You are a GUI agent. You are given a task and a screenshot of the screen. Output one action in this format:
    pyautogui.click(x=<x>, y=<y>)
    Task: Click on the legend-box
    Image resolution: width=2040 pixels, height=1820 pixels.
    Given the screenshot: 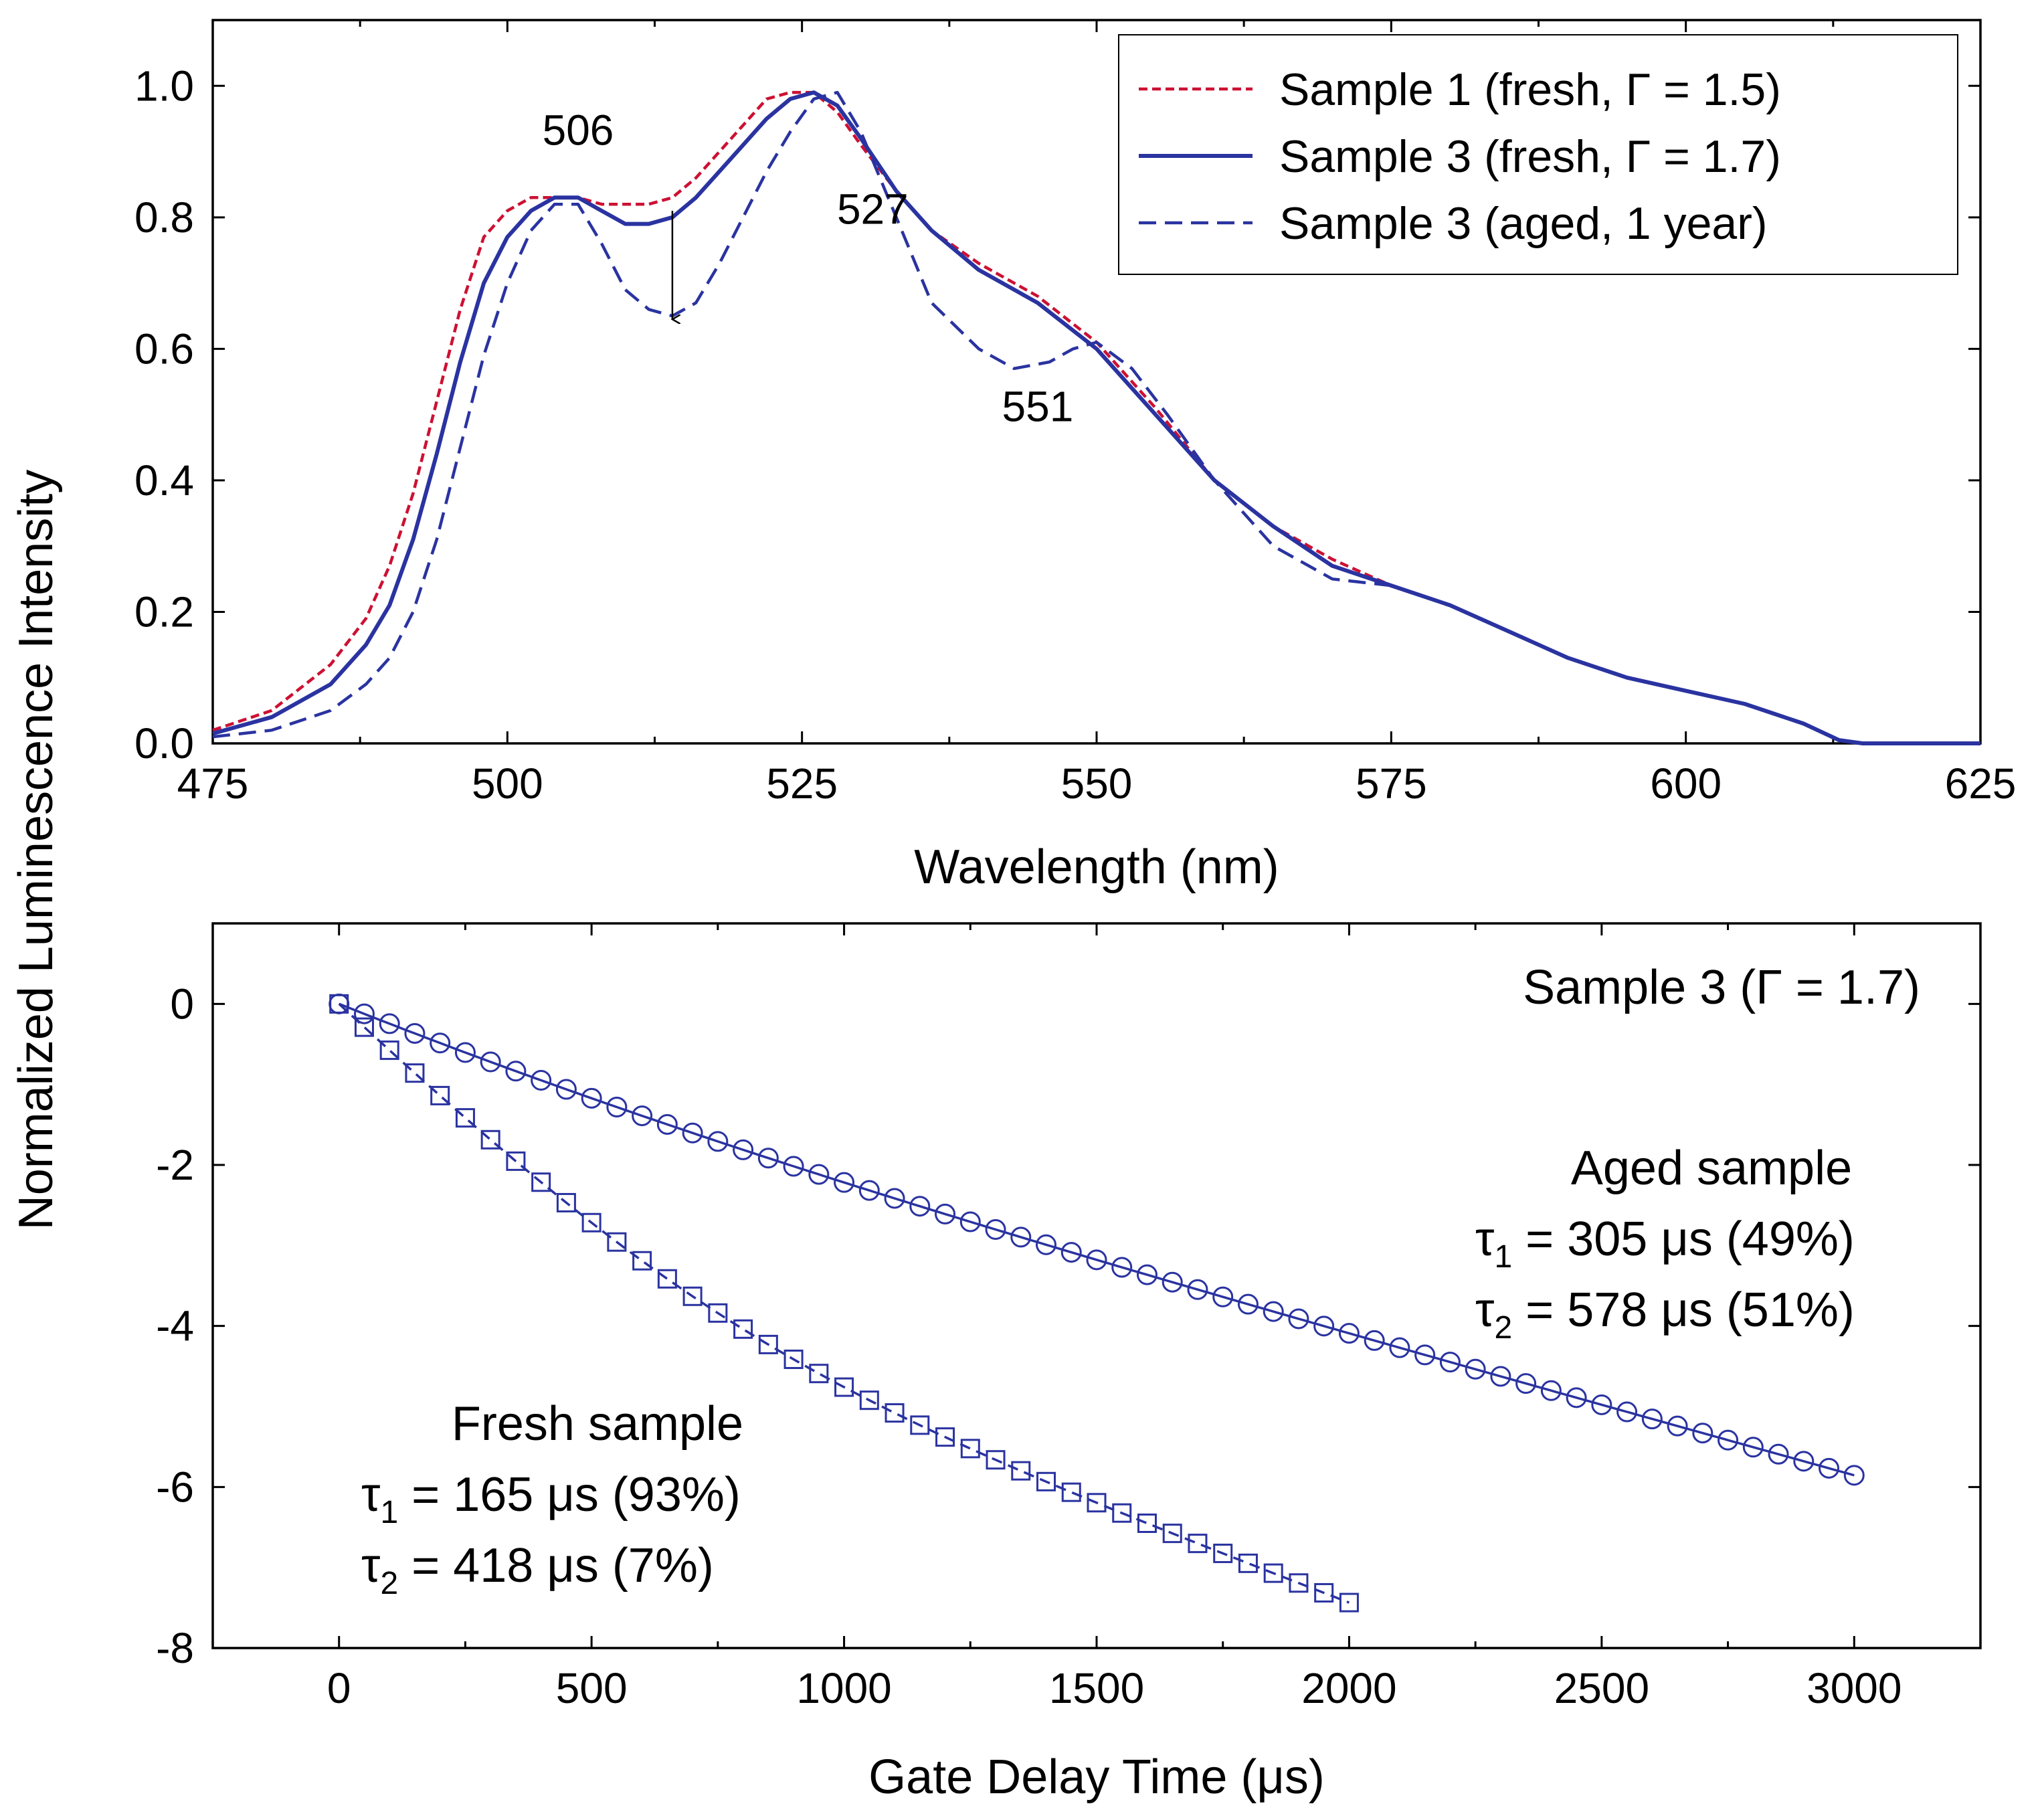 What is the action you would take?
    pyautogui.click(x=1538, y=154)
    